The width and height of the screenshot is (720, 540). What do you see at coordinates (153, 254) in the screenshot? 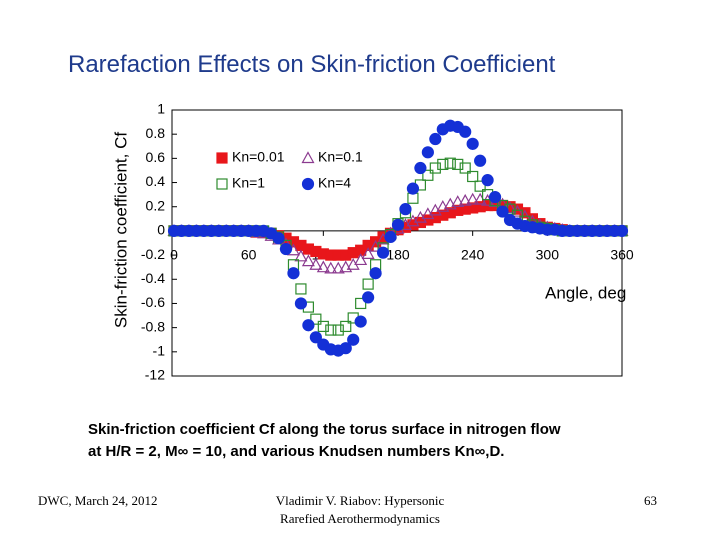
I see `y-tick-label: -0.2` at bounding box center [153, 254].